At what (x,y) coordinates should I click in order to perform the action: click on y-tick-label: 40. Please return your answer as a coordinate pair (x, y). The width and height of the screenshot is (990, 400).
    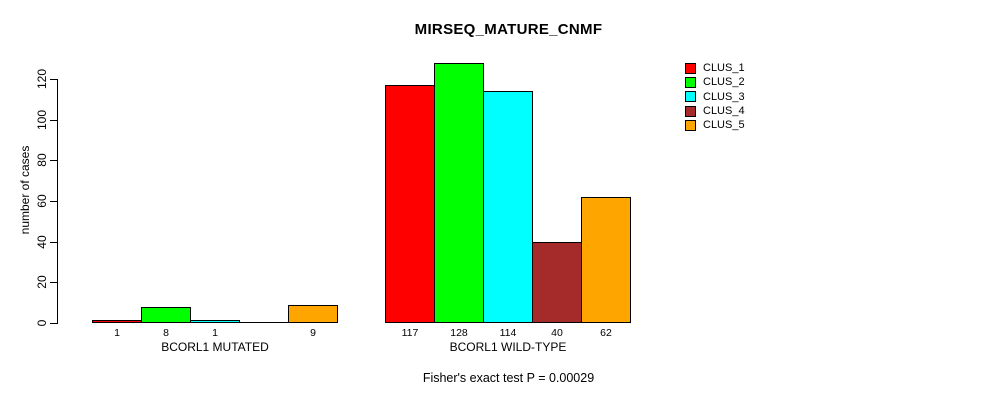
    Looking at the image, I should click on (42, 242).